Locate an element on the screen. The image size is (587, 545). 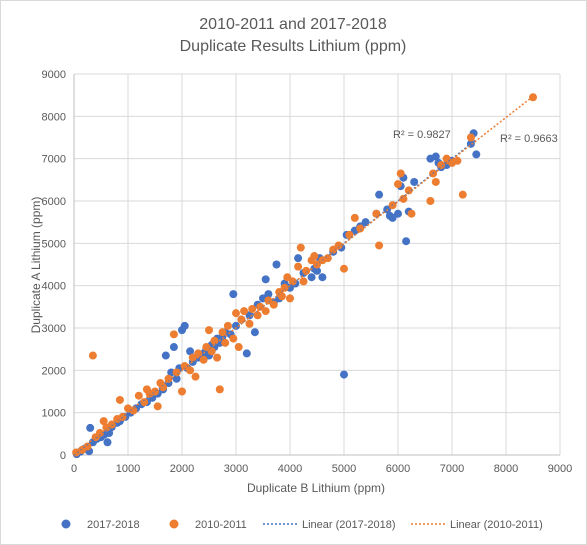
legend-label-linear-2010-2011: Linear (2010-2011) is located at coordinates (496, 525).